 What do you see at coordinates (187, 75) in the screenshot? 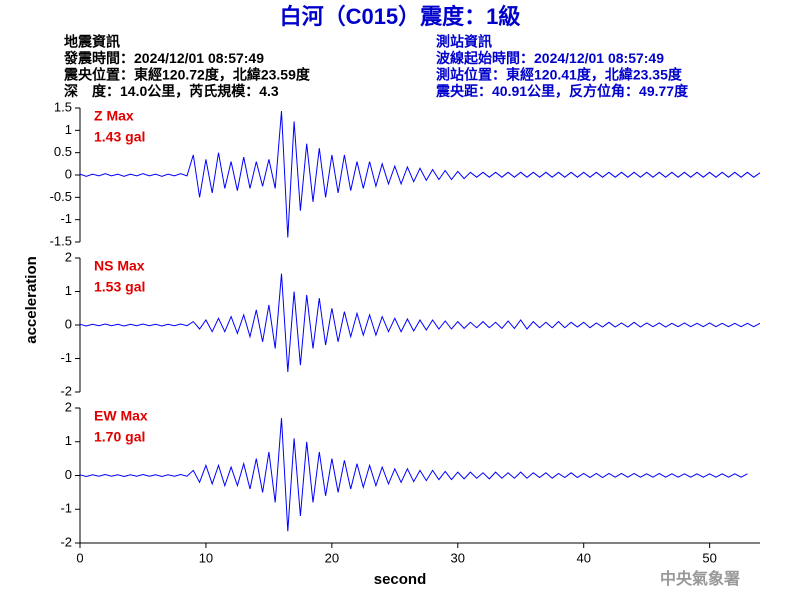
I see `info-left-line: 震央位置：東經120.72度，北緯23.59度` at bounding box center [187, 75].